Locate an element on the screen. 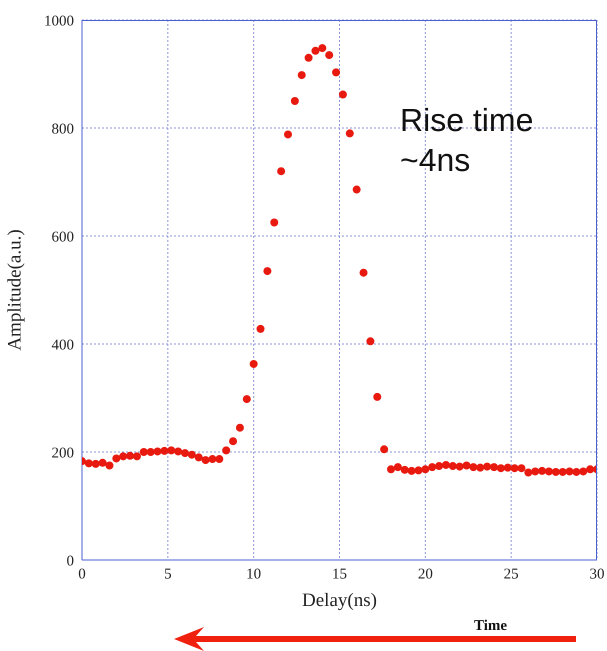 Image resolution: width=607 pixels, height=651 pixels. x-tick-label: 25 is located at coordinates (511, 574).